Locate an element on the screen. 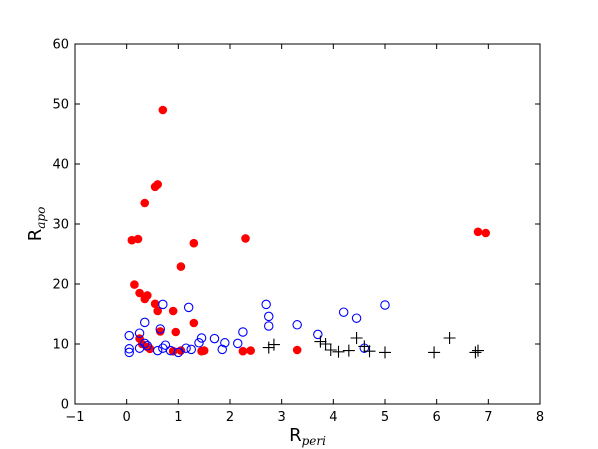 Image resolution: width=598 pixels, height=449 pixels. x-tick-label: 0 is located at coordinates (127, 417).